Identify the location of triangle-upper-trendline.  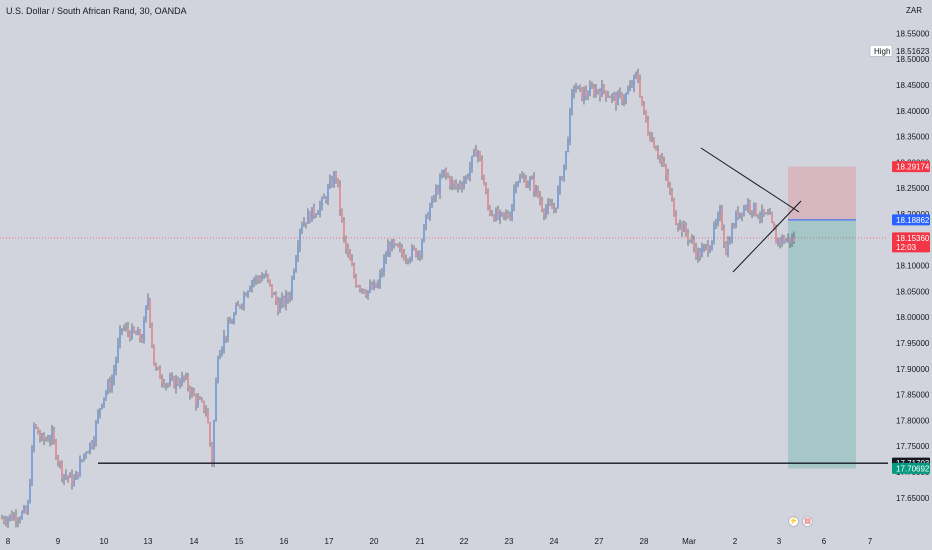
(750, 180).